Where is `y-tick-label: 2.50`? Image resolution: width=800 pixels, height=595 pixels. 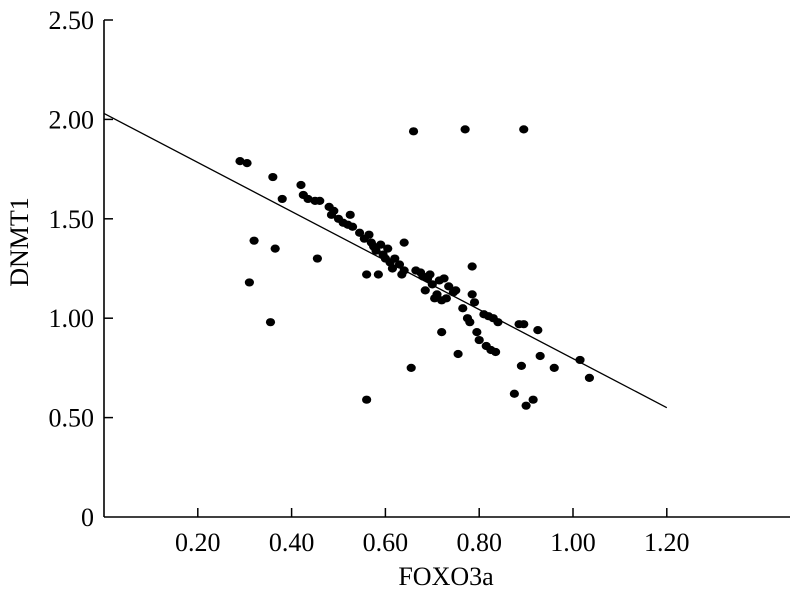
y-tick-label: 2.50 is located at coordinates (72, 20).